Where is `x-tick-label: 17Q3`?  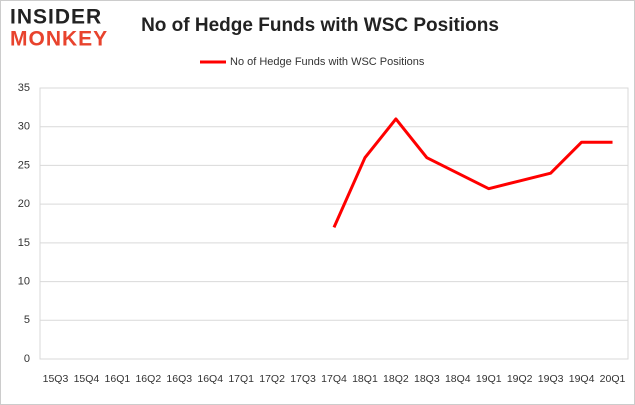 x-tick-label: 17Q3 is located at coordinates (303, 379).